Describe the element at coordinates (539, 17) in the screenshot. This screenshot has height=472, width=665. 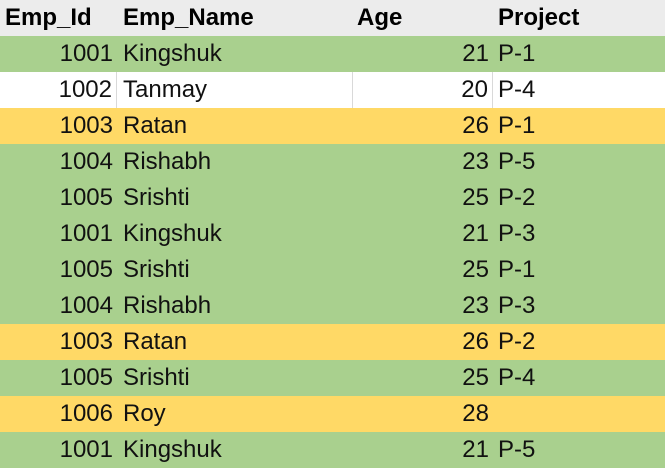
I see `header-project: Project` at that location.